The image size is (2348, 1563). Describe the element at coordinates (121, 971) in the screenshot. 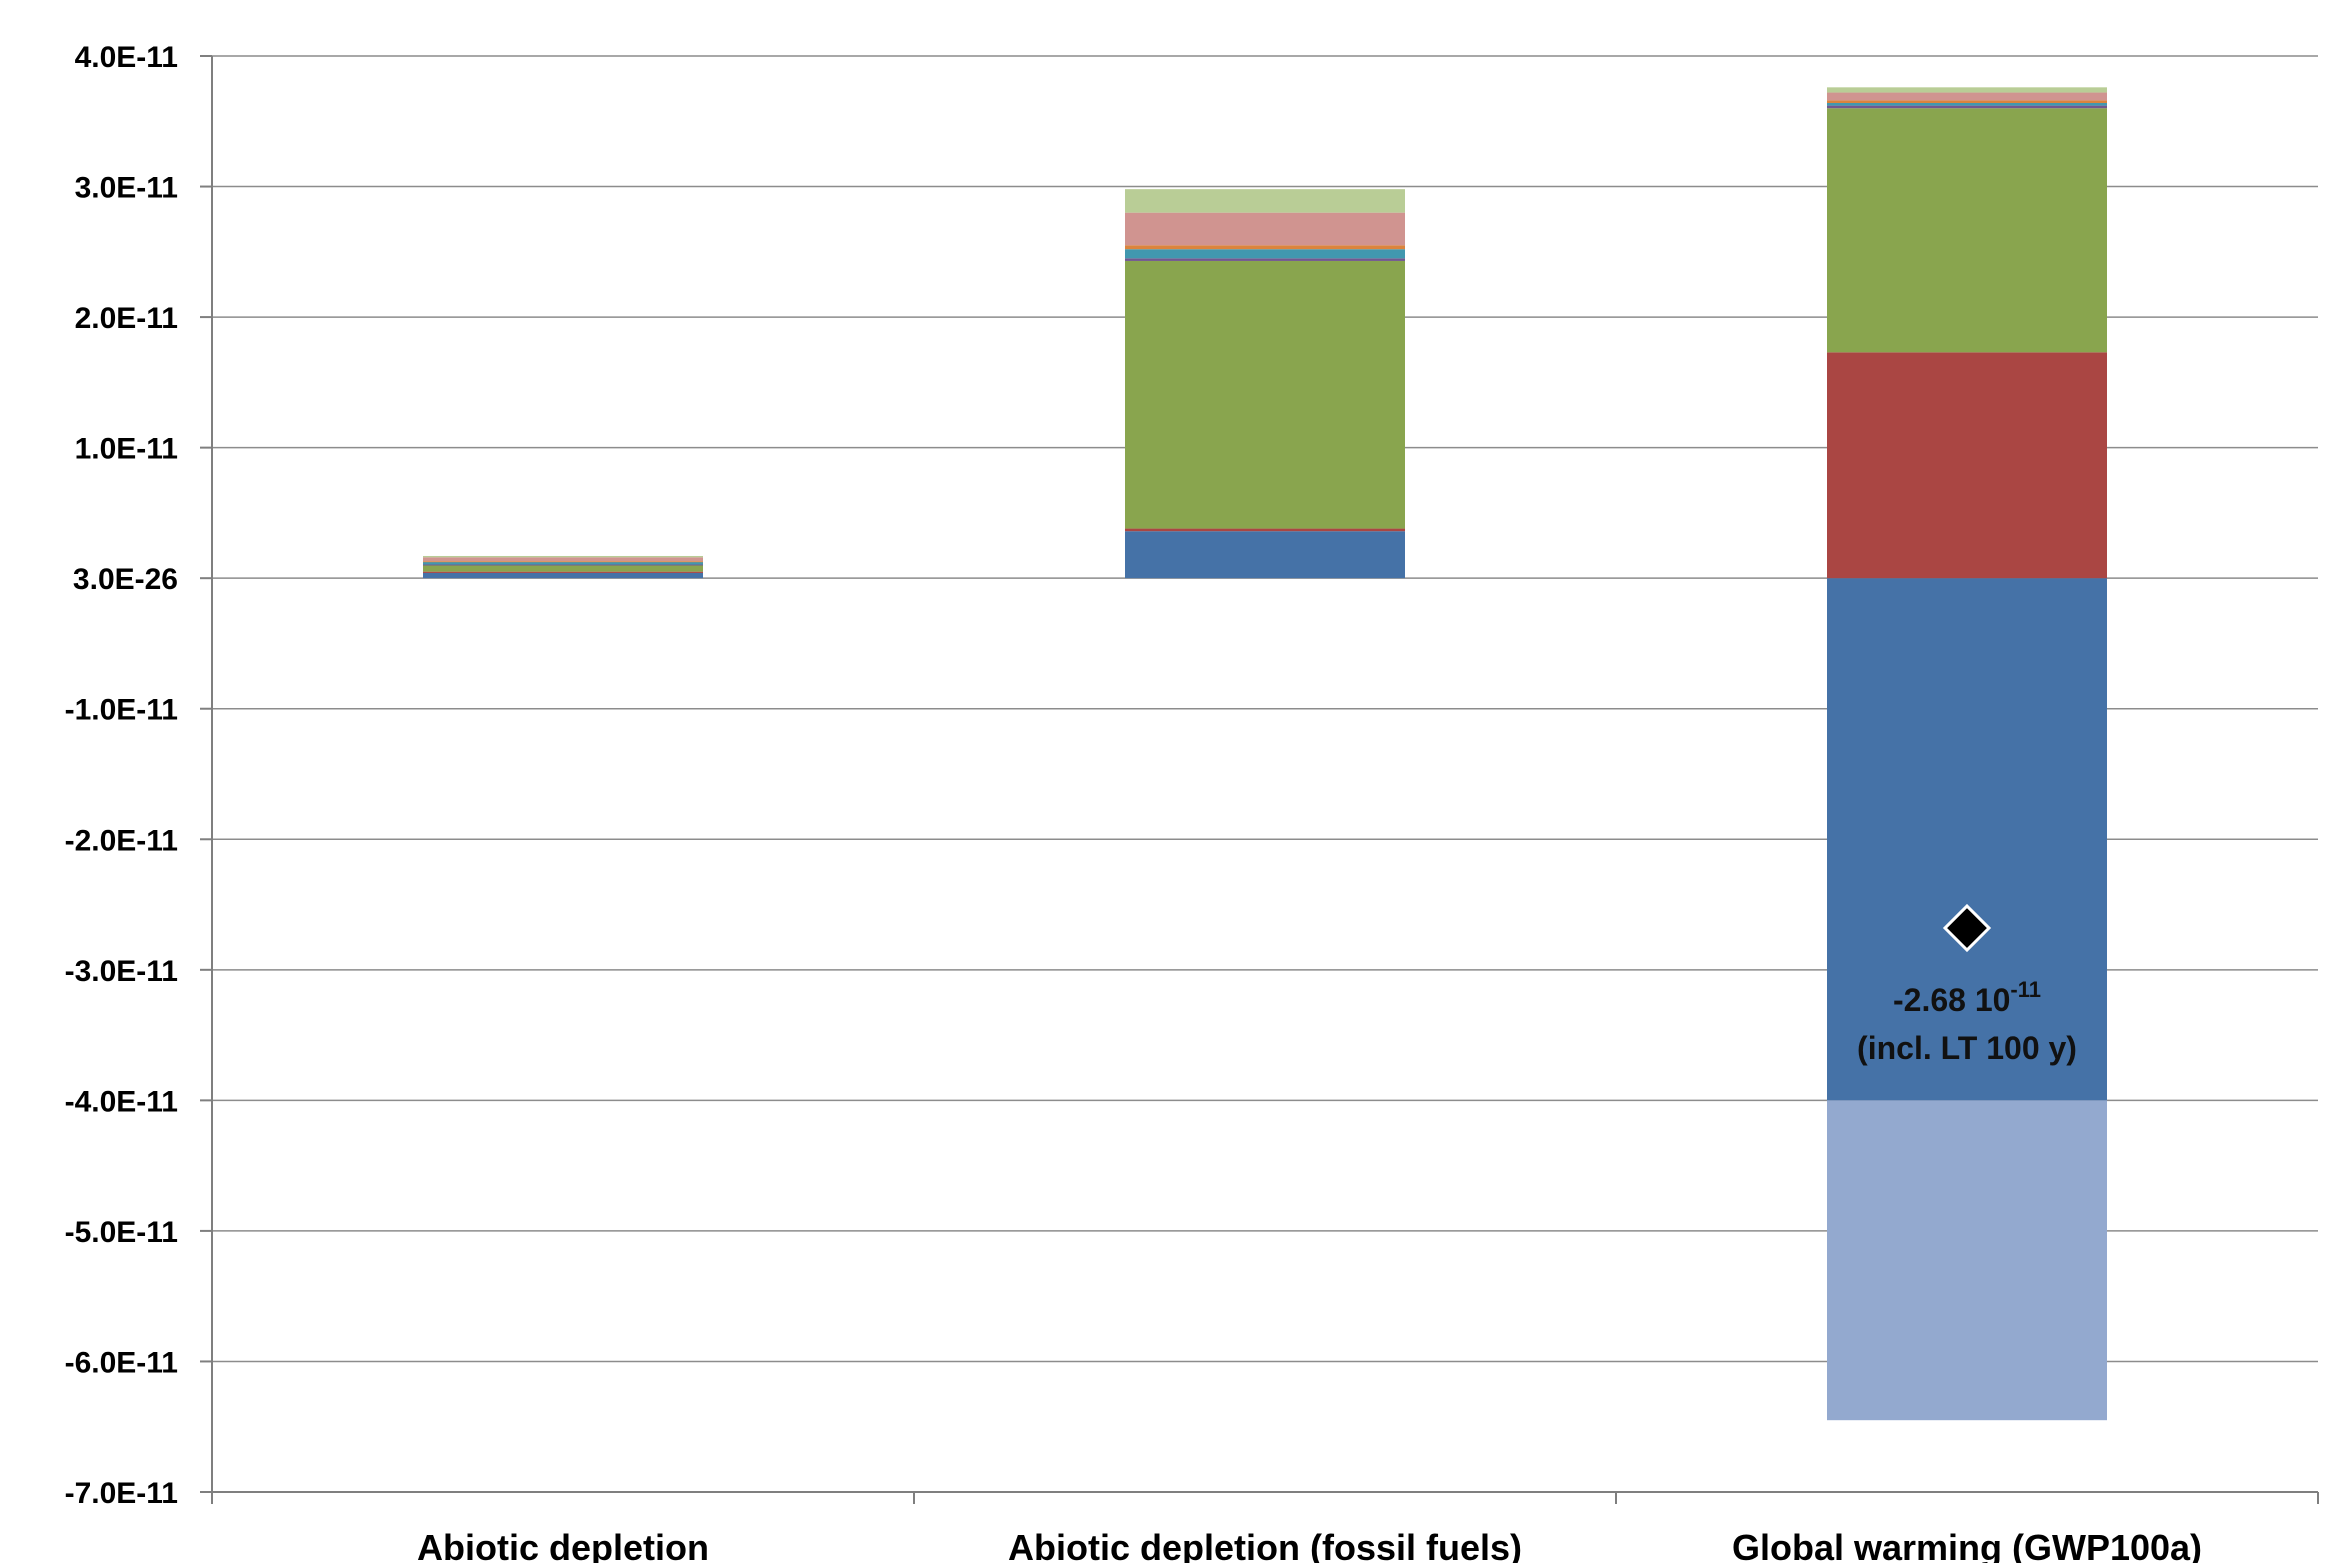

I see `y-tick-label: -3.0E-11` at that location.